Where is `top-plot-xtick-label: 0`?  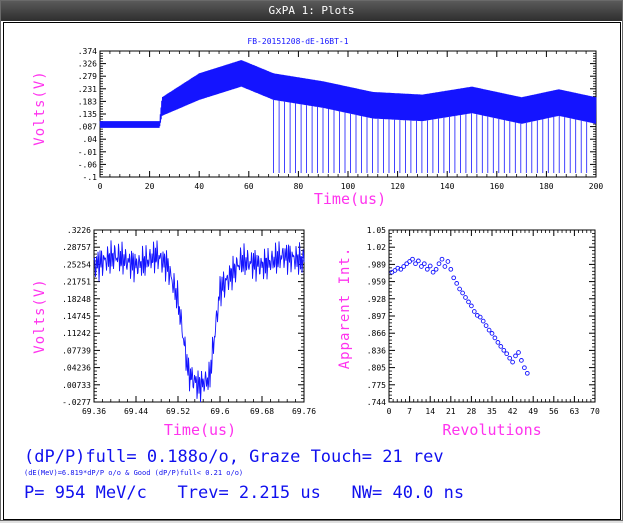
top-plot-xtick-label: 0 is located at coordinates (100, 186).